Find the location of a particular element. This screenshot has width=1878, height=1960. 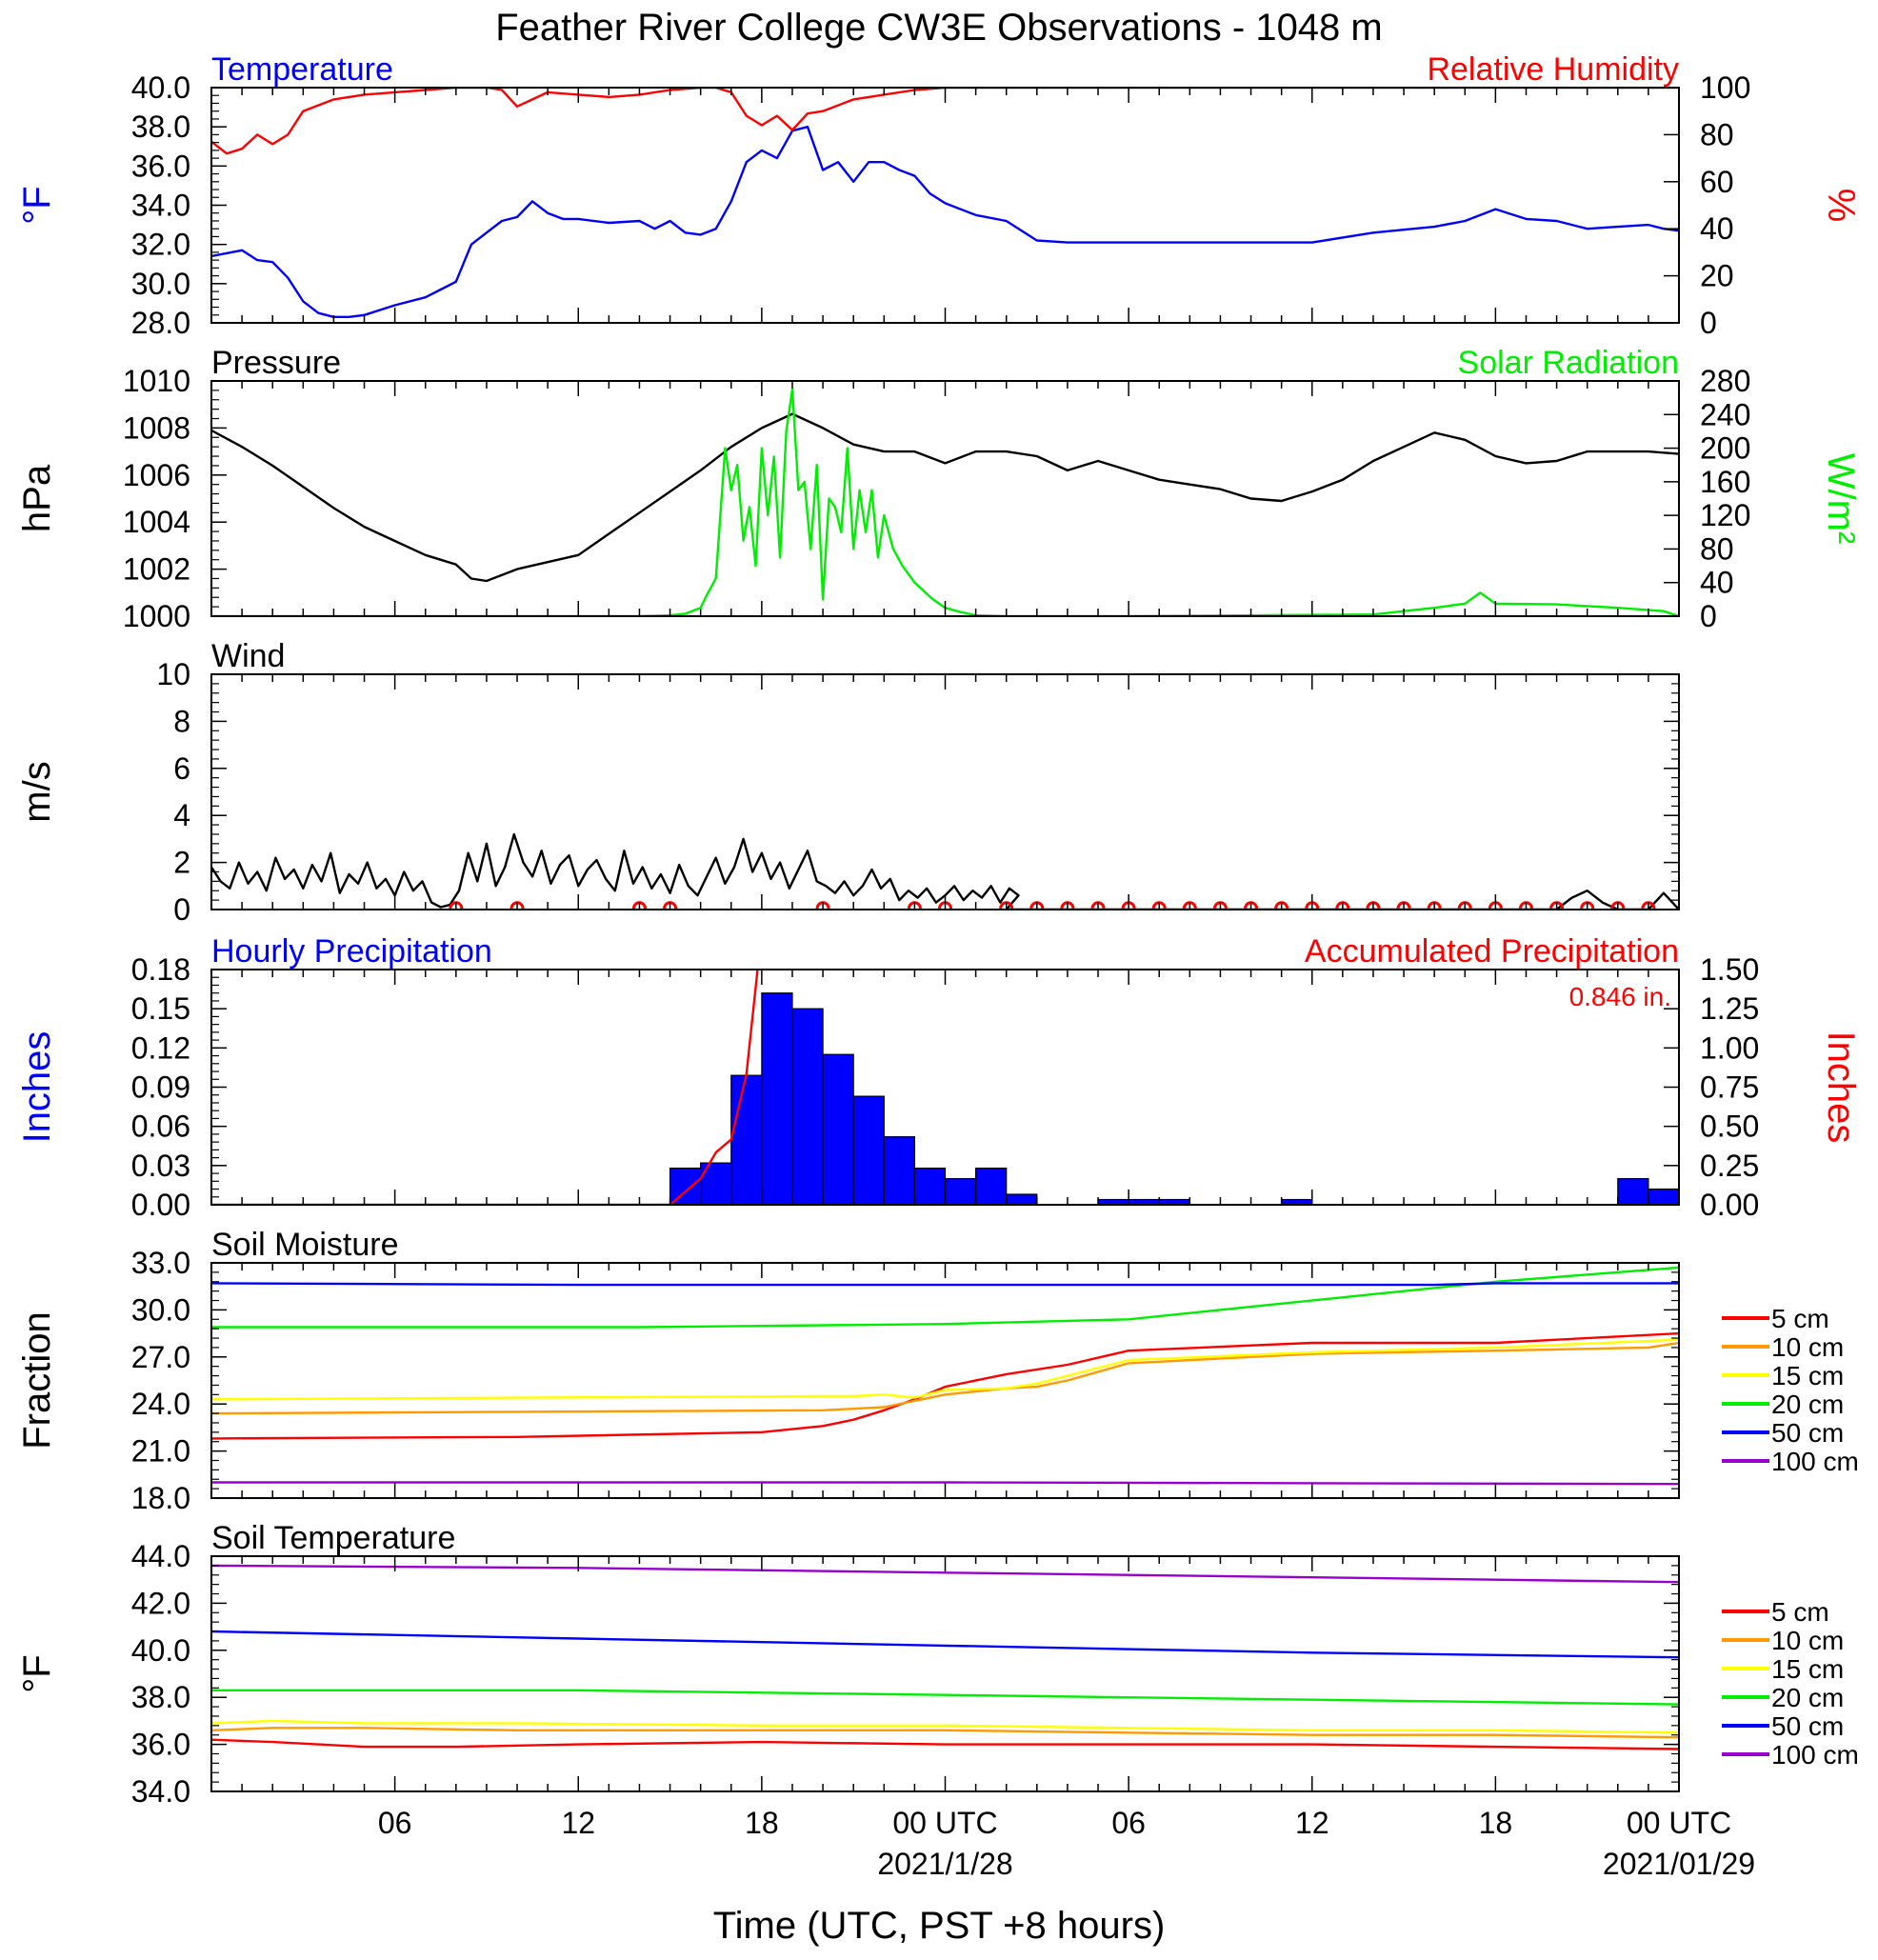

series-line-wind is located at coordinates (945, 871).